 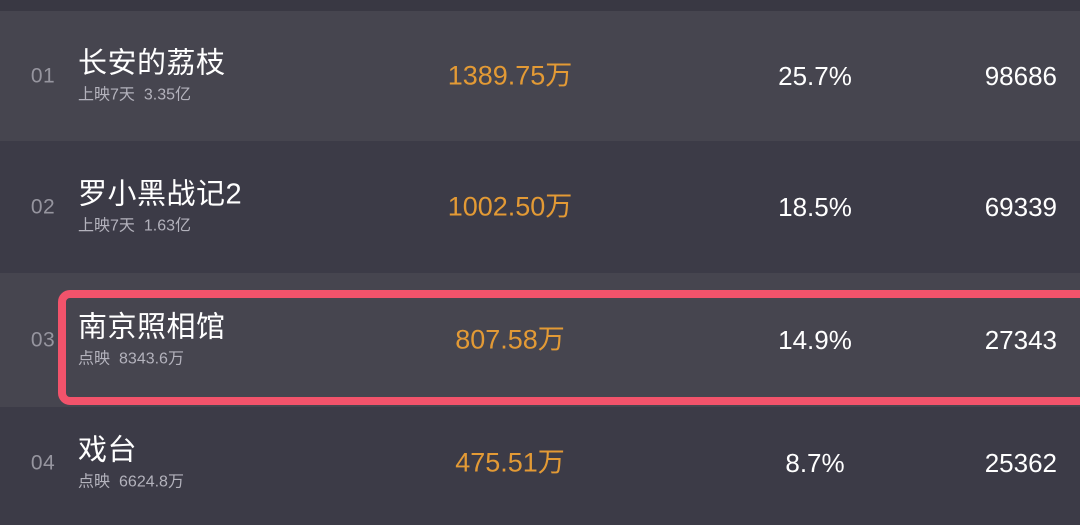 What do you see at coordinates (510, 75) in the screenshot?
I see `daily-box-office: 1389.75万` at bounding box center [510, 75].